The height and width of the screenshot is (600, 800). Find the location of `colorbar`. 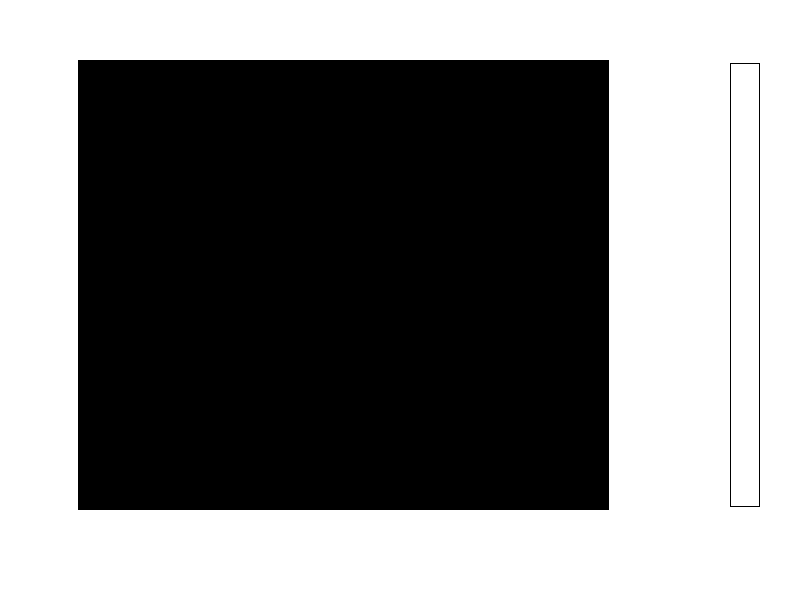

colorbar is located at coordinates (745, 285).